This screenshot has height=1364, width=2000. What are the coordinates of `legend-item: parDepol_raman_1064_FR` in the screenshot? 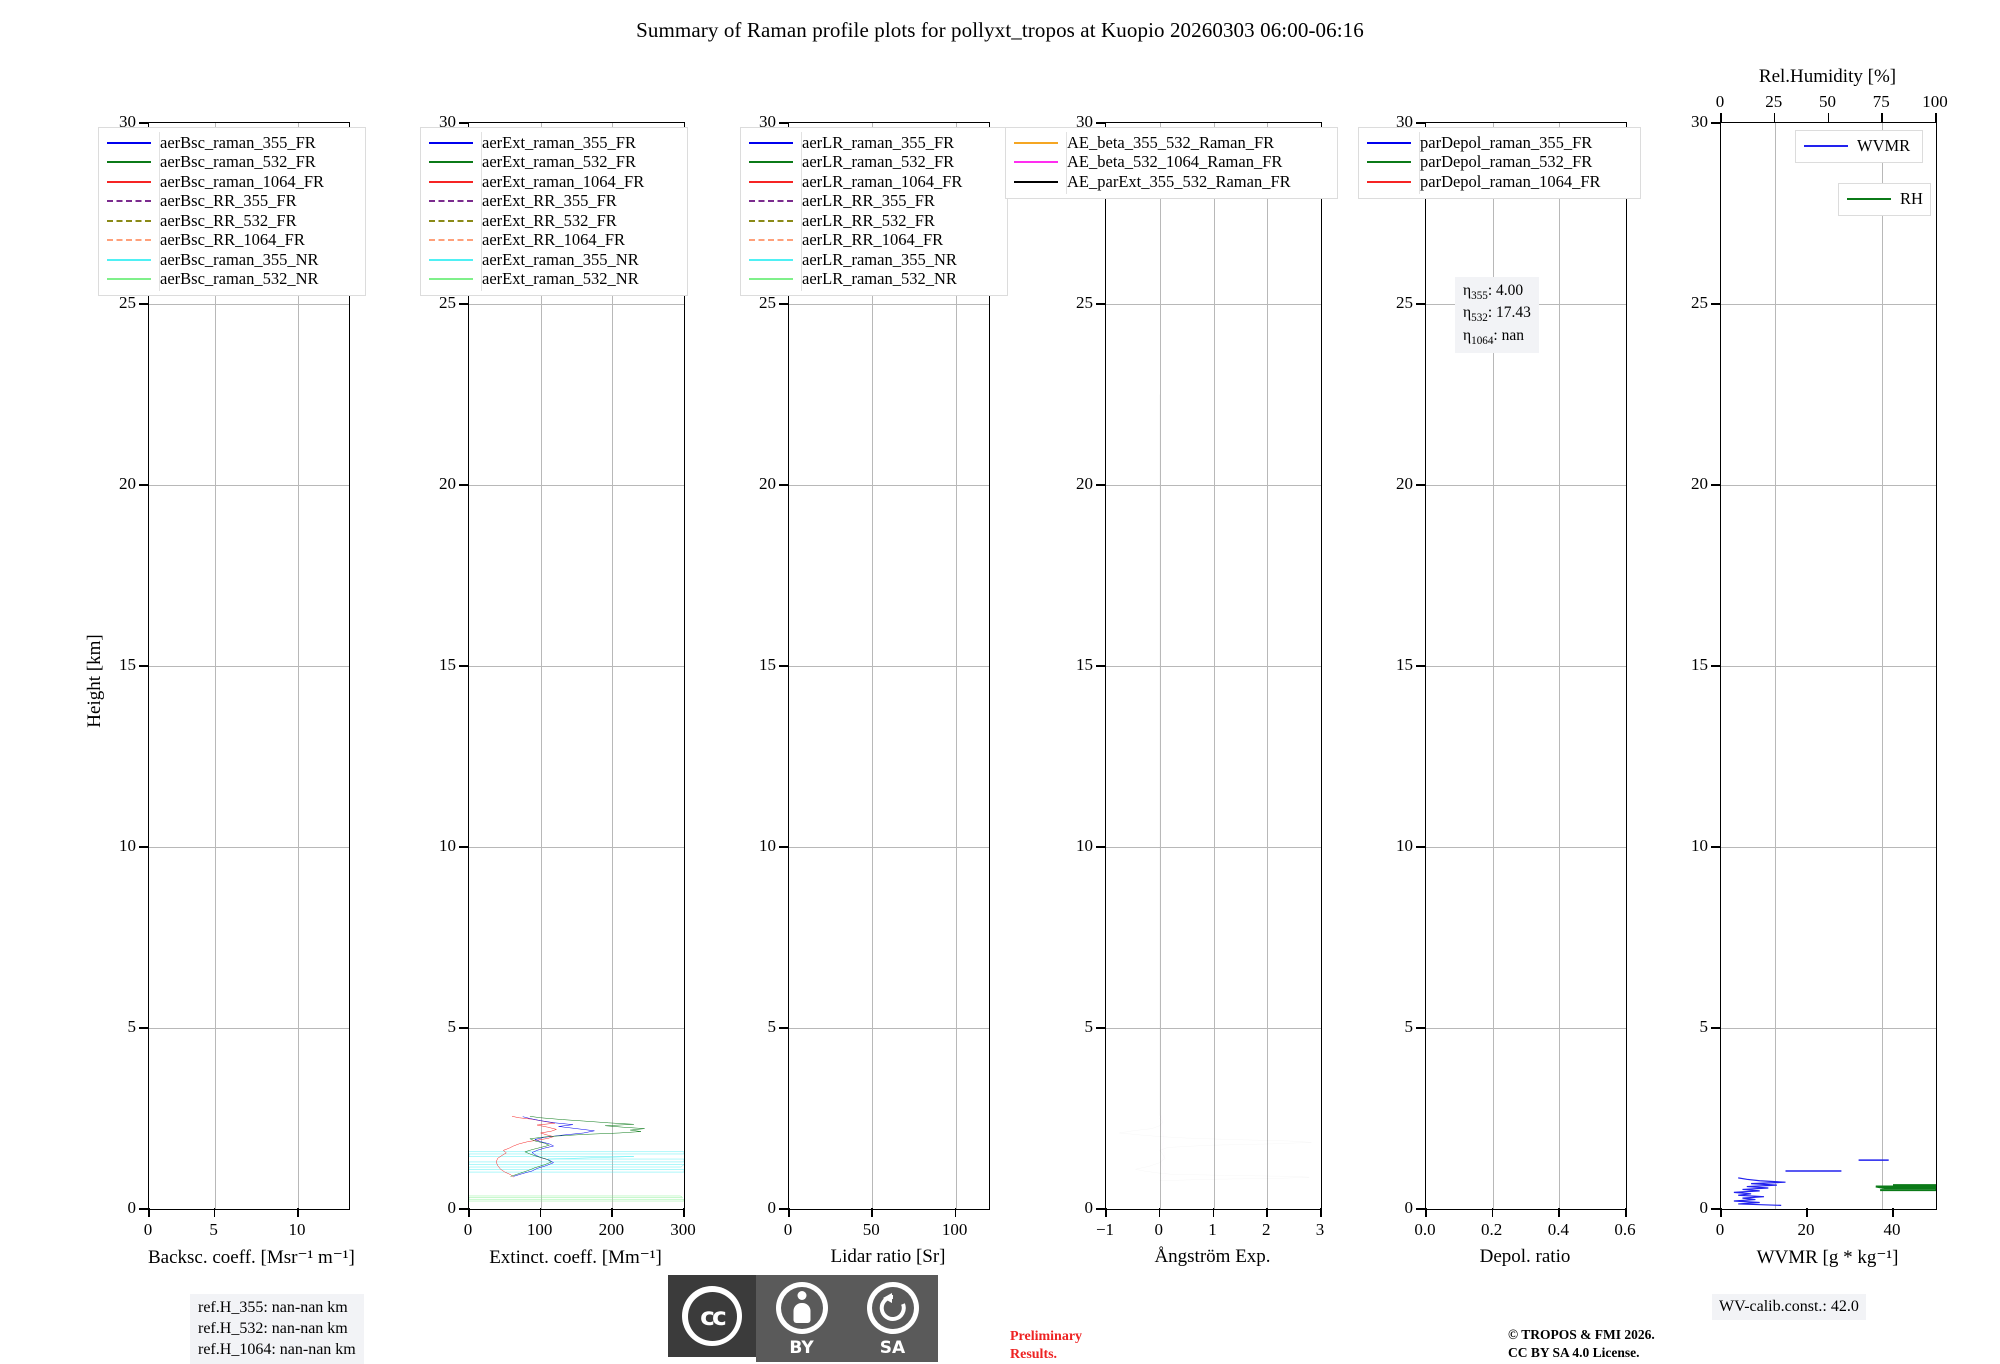 It's located at (1499, 182).